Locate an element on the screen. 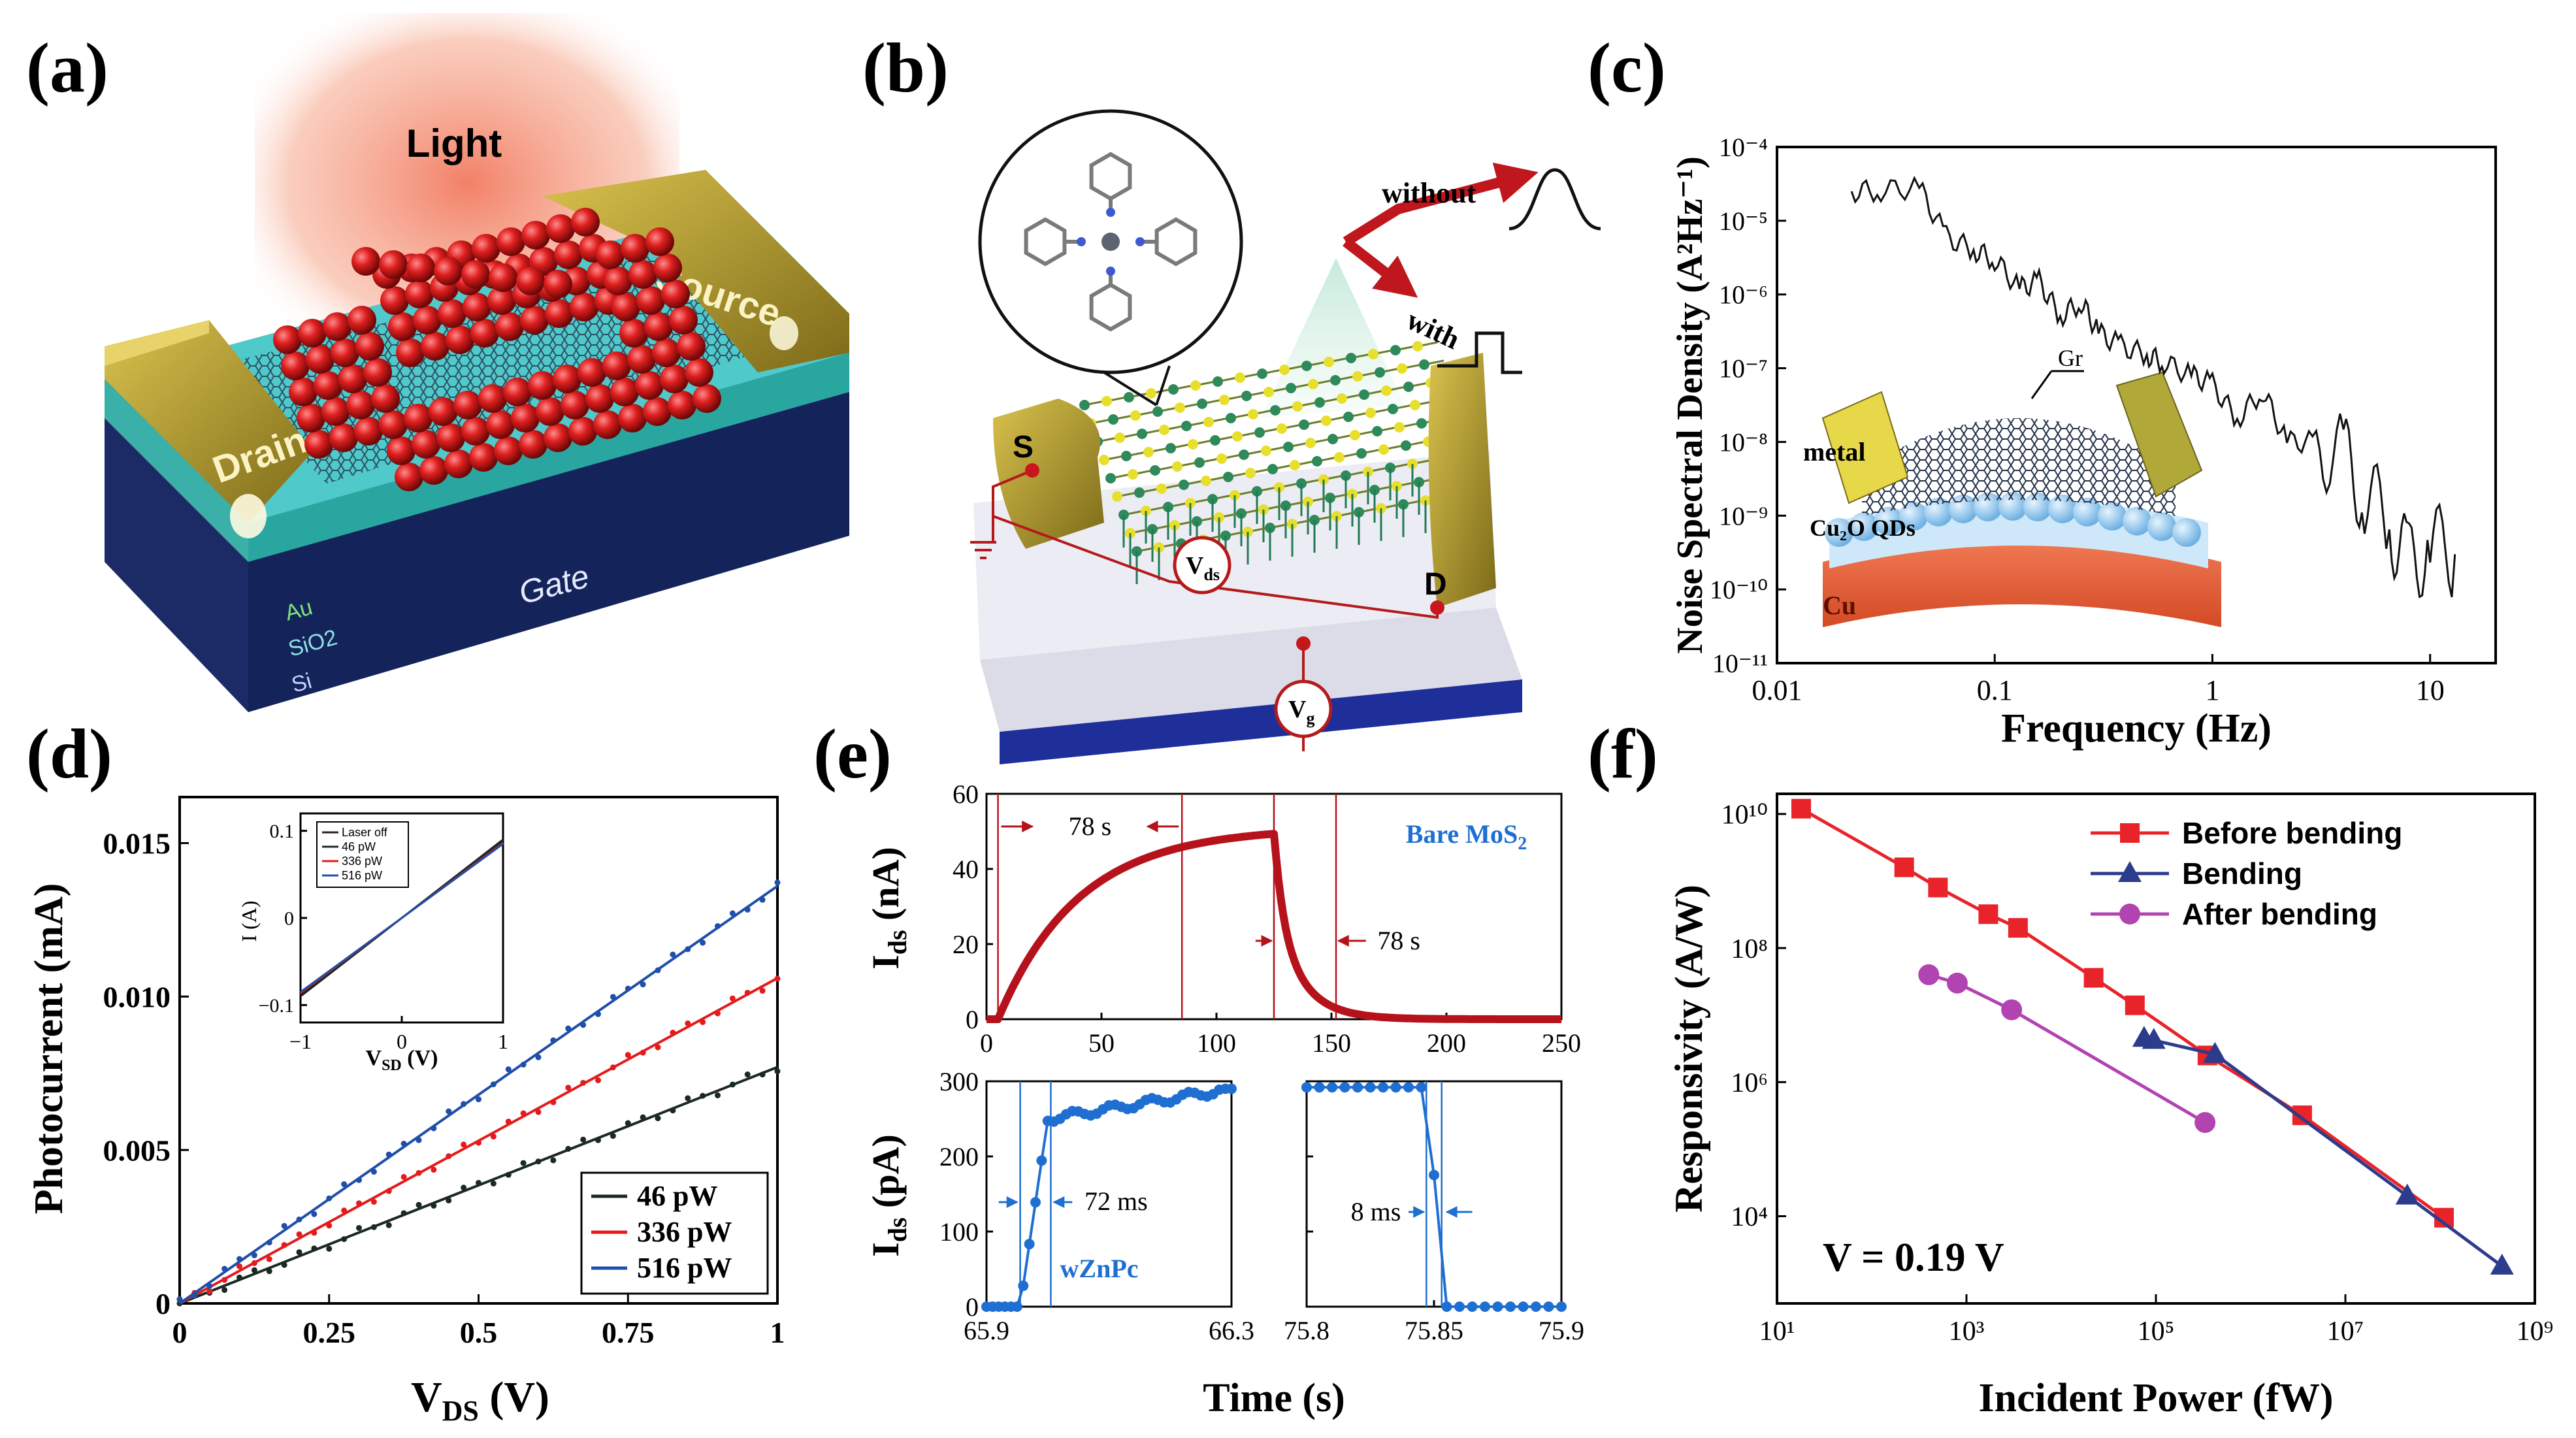 The width and height of the screenshot is (2576, 1438). e-b-y-tick: 300 is located at coordinates (959, 1081).